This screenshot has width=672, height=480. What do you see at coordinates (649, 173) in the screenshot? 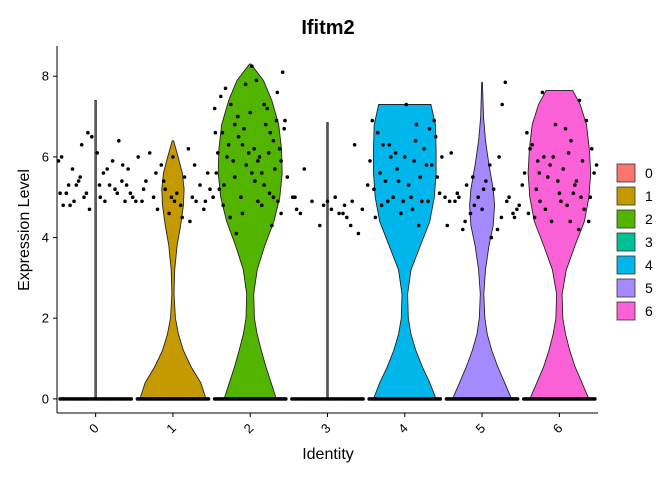
I see `legend-label-0: 0` at bounding box center [649, 173].